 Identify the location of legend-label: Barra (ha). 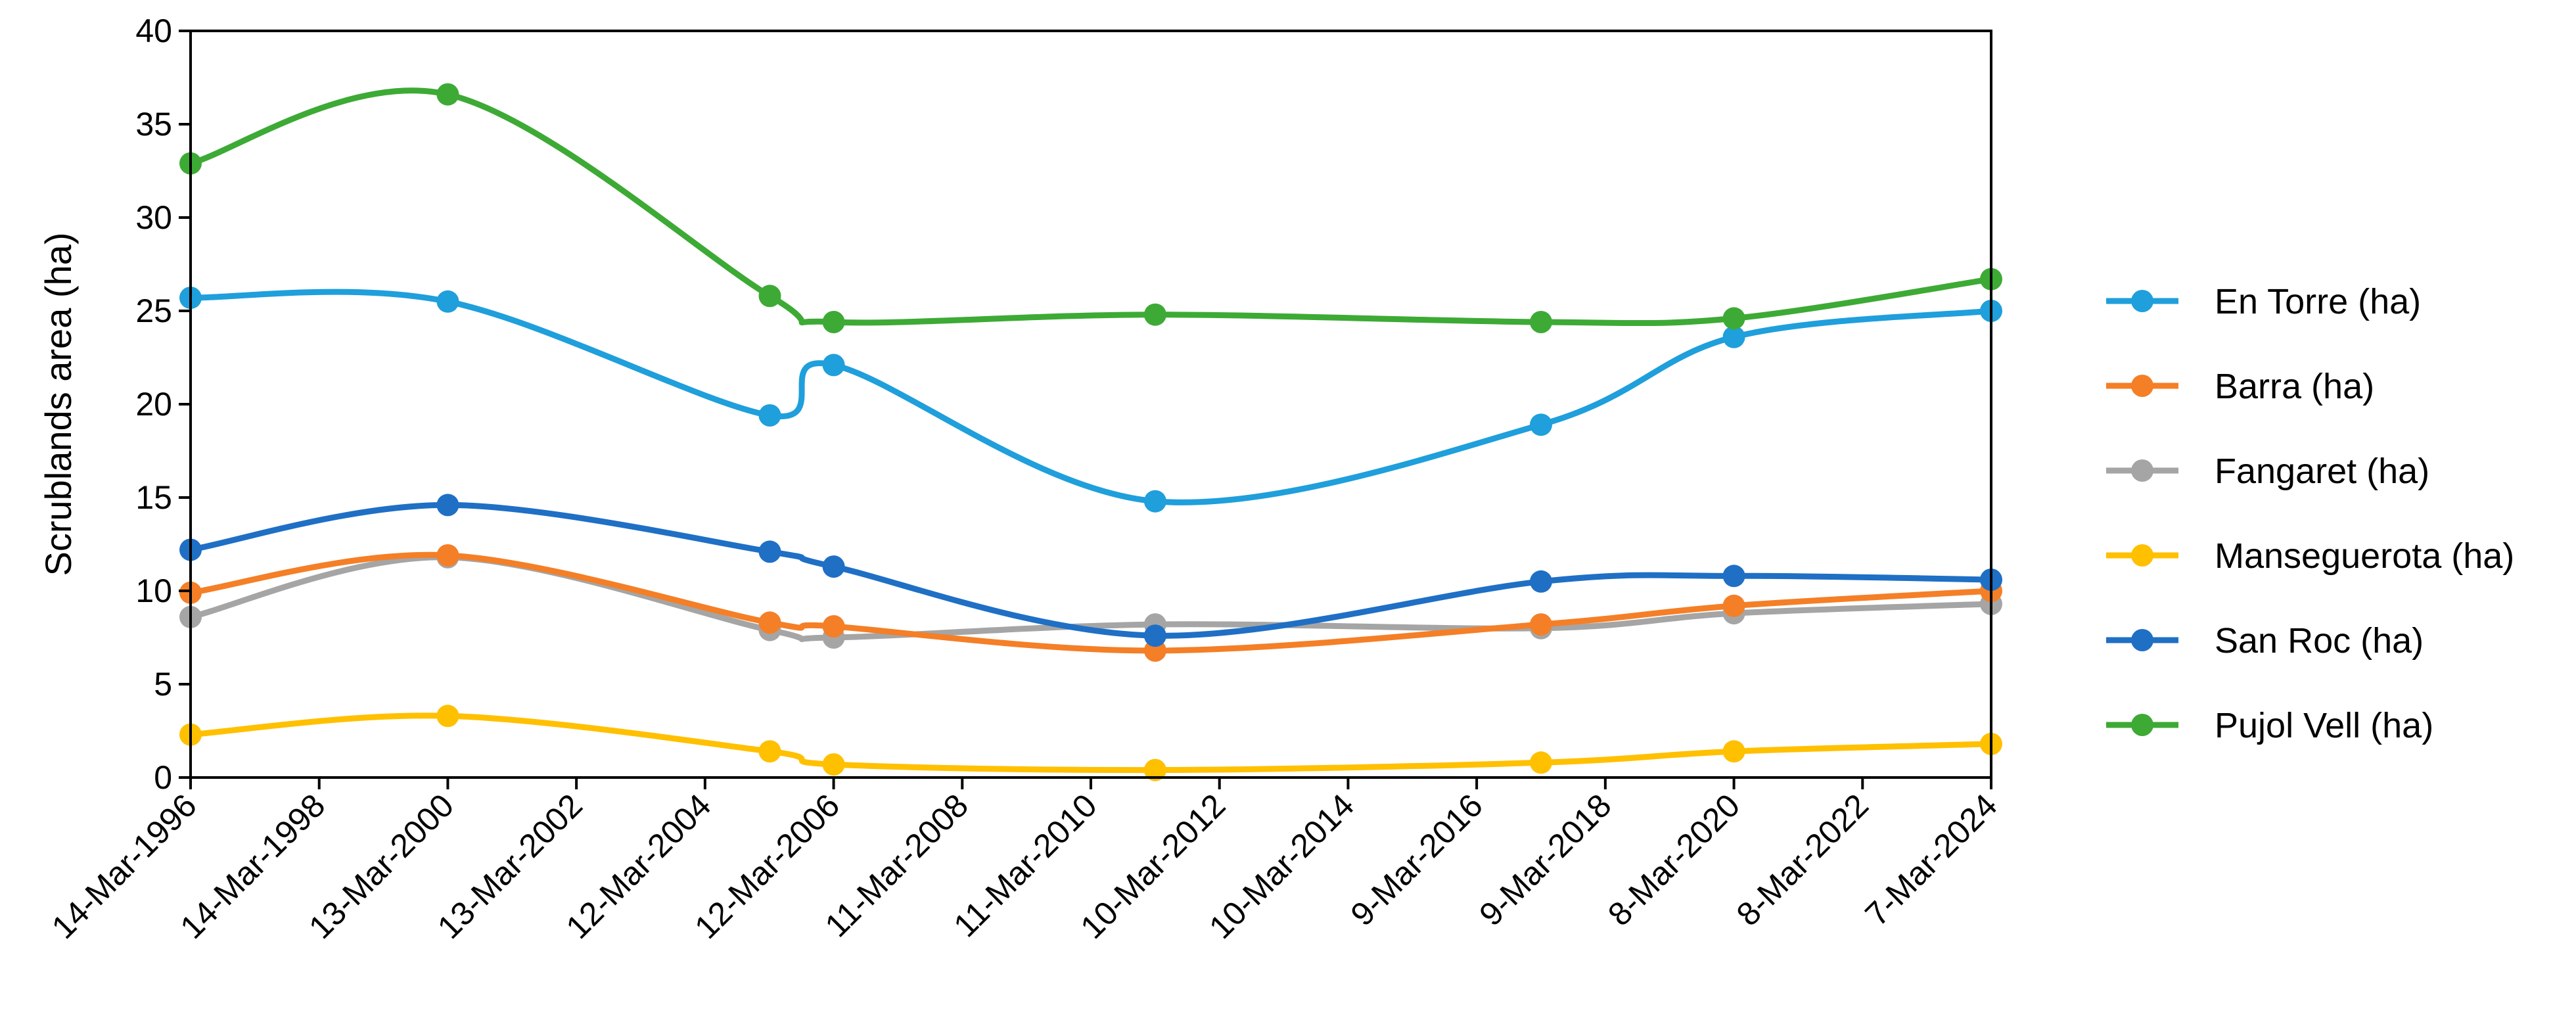
(2294, 386).